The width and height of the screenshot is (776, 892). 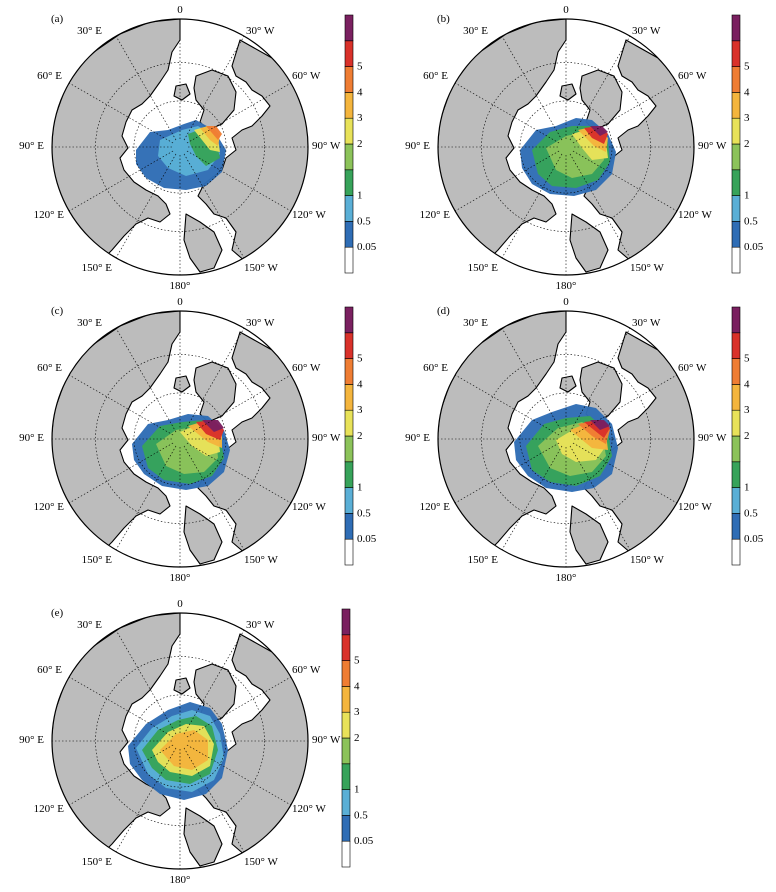 I want to click on colorbar-tick-label: 3, so click(x=357, y=712).